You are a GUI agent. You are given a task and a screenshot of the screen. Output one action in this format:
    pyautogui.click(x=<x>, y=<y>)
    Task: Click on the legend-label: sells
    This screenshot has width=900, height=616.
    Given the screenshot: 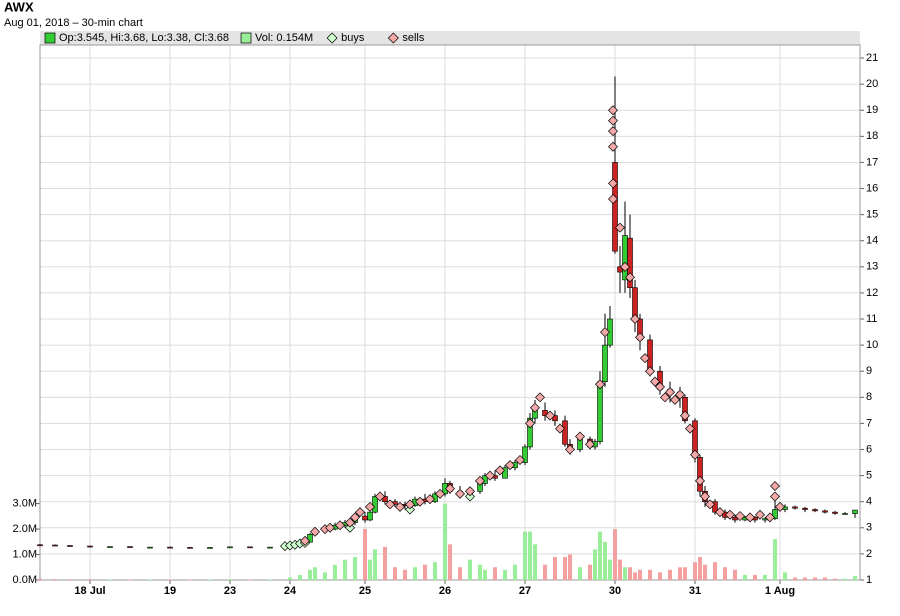 What is the action you would take?
    pyautogui.click(x=413, y=38)
    